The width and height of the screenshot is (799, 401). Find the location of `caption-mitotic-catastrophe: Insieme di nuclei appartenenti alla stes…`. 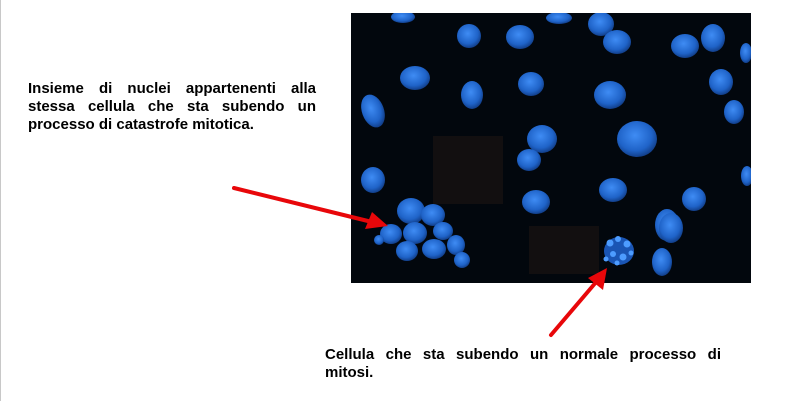

caption-mitotic-catastrophe: Insieme di nuclei appartenenti alla stes… is located at coordinates (172, 106).